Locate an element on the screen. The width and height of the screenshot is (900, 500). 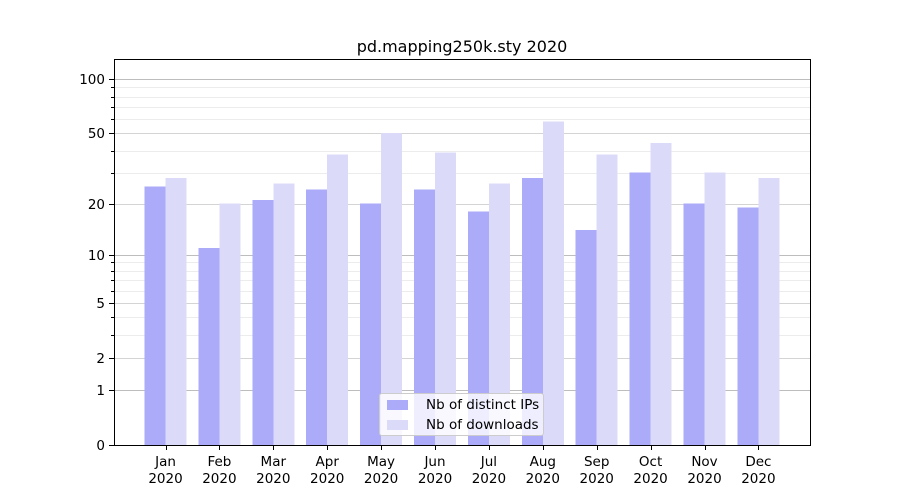
x-tick-label-month: Nov is located at coordinates (704, 462).